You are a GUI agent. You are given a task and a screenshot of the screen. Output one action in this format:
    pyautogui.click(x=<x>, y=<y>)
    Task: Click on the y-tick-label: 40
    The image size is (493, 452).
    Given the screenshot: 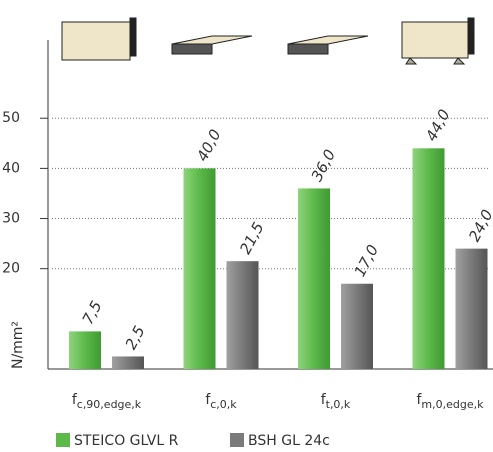 What is the action you would take?
    pyautogui.click(x=11, y=168)
    